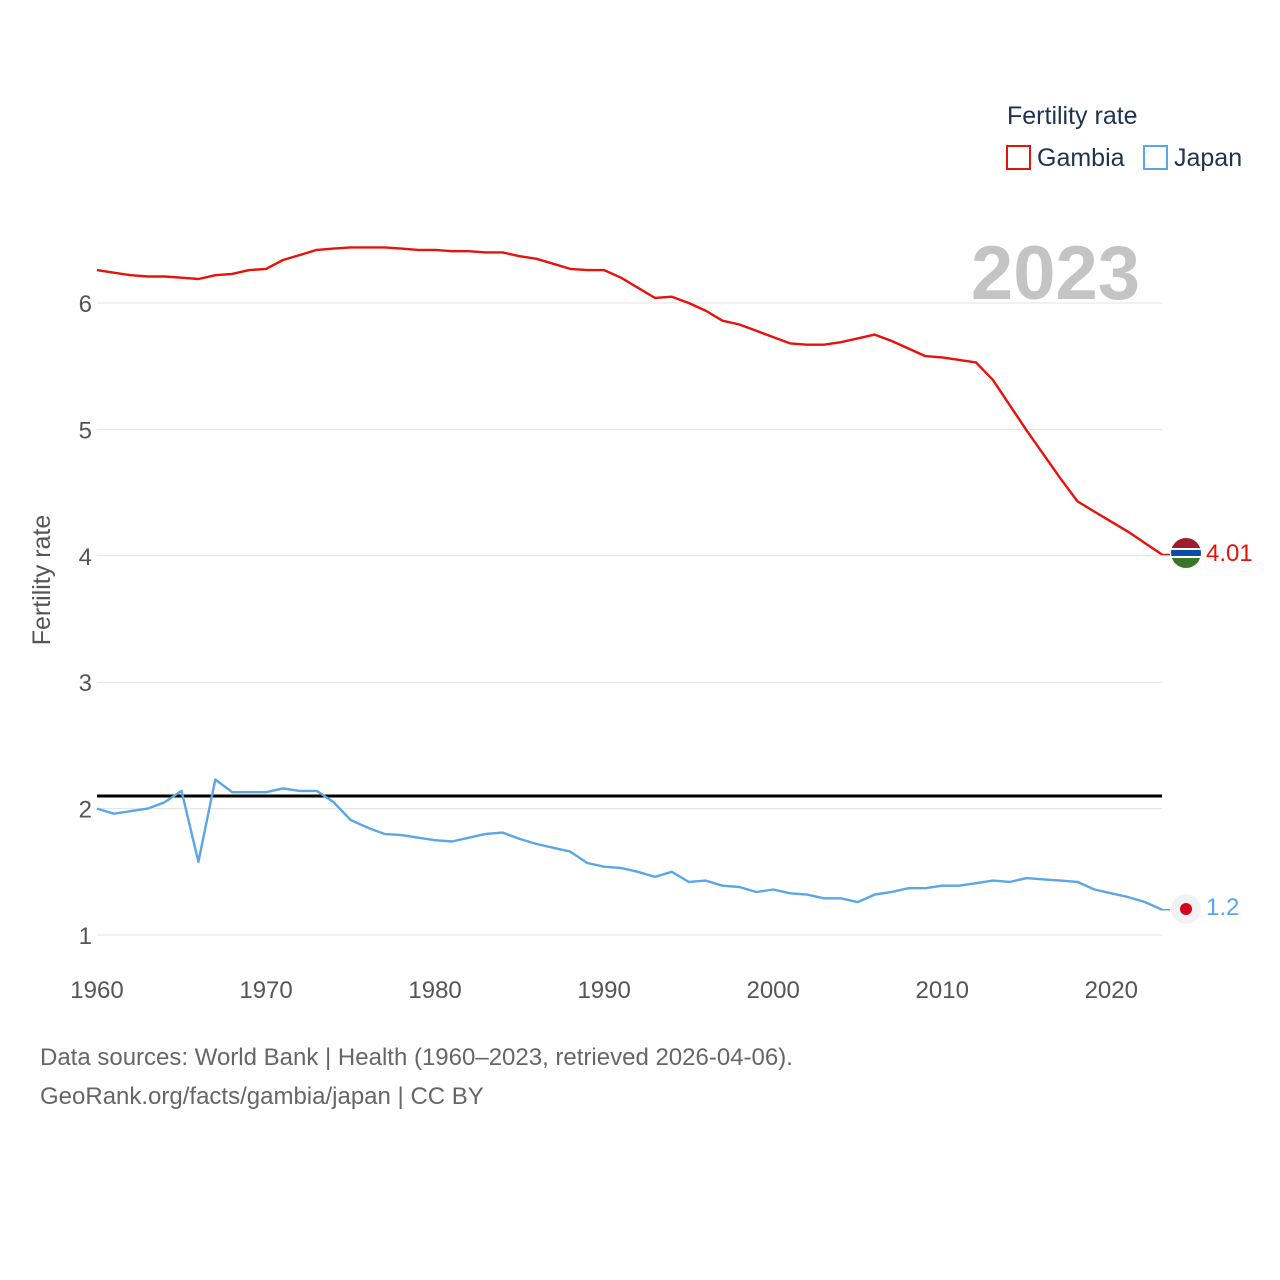  What do you see at coordinates (85, 936) in the screenshot?
I see `y-tick-label-1: 1` at bounding box center [85, 936].